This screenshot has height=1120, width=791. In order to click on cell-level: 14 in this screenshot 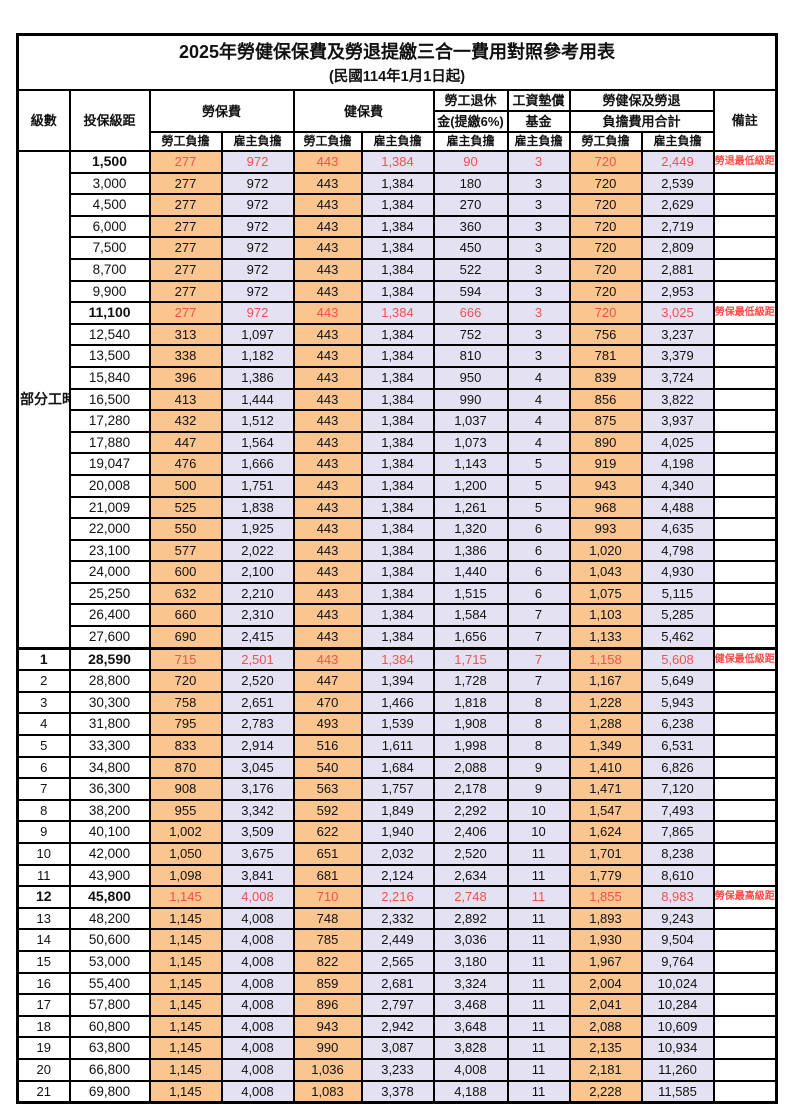, I will do `click(43, 940)`.